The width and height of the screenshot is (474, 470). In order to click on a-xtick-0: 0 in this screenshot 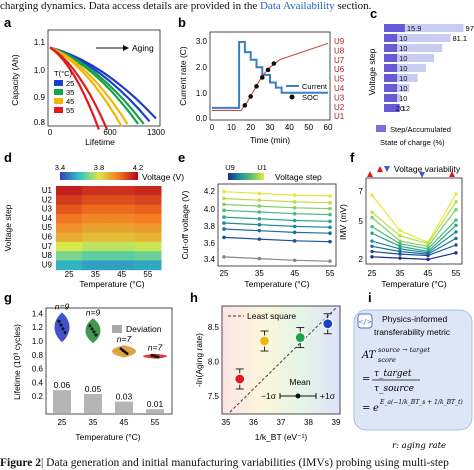, I will do `click(50, 132)`.